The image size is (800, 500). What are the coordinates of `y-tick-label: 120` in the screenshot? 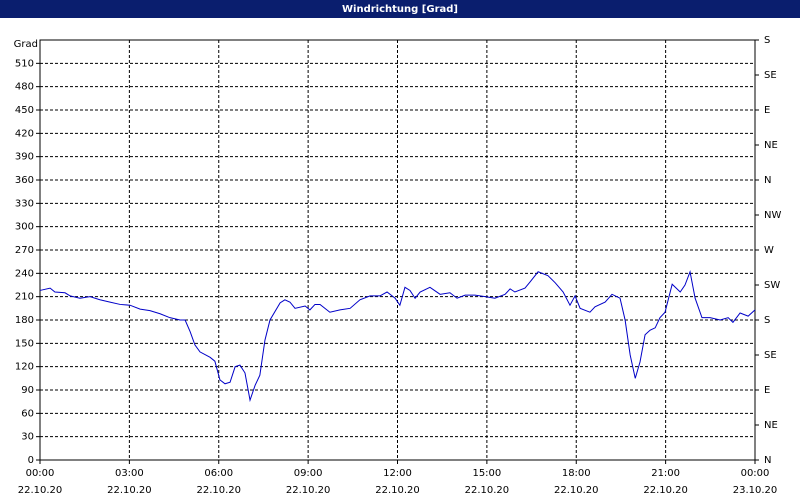 It's located at (24, 367).